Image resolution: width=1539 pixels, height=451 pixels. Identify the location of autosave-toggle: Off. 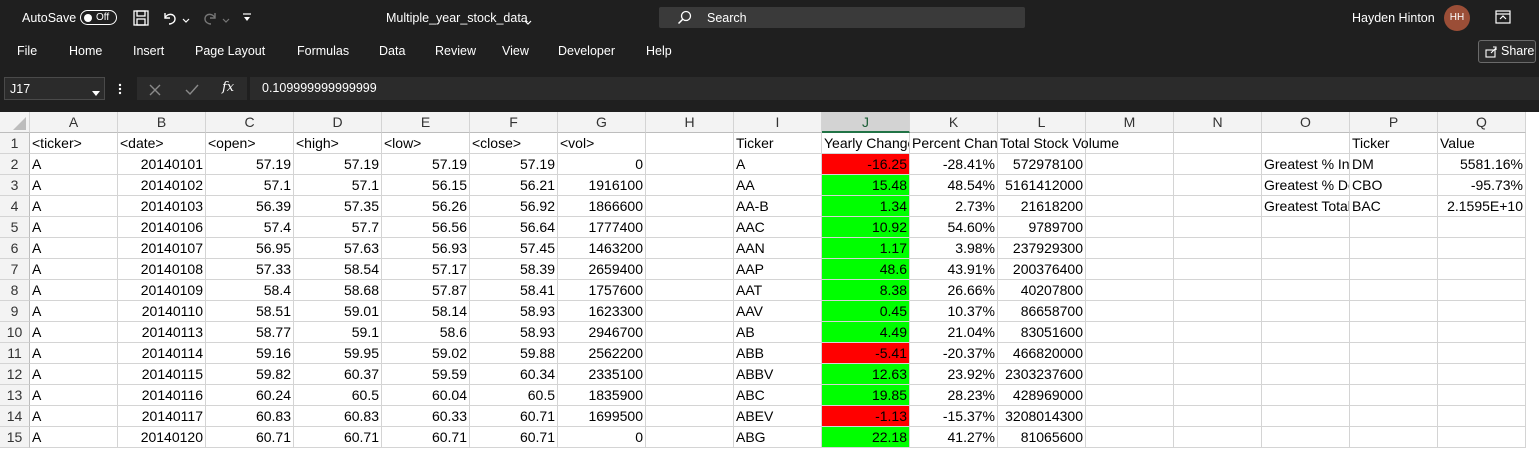
(98, 17).